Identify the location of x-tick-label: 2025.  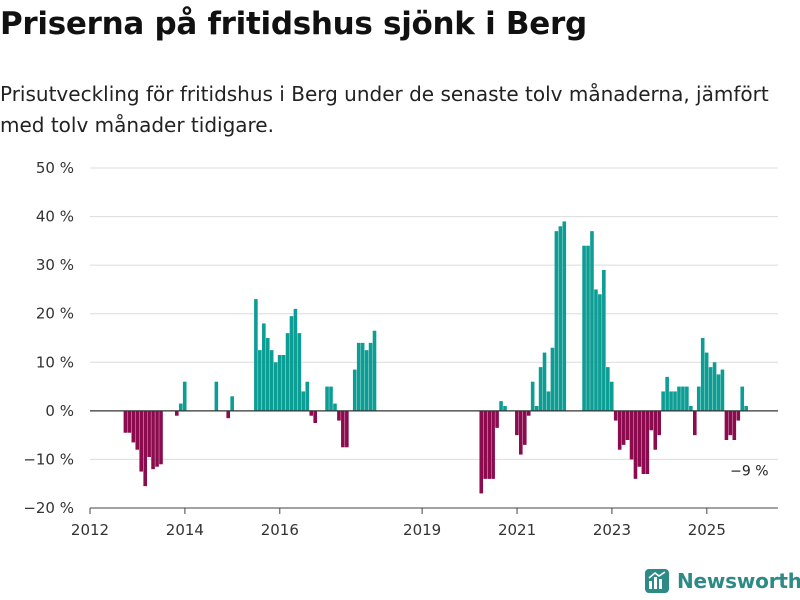
(707, 530).